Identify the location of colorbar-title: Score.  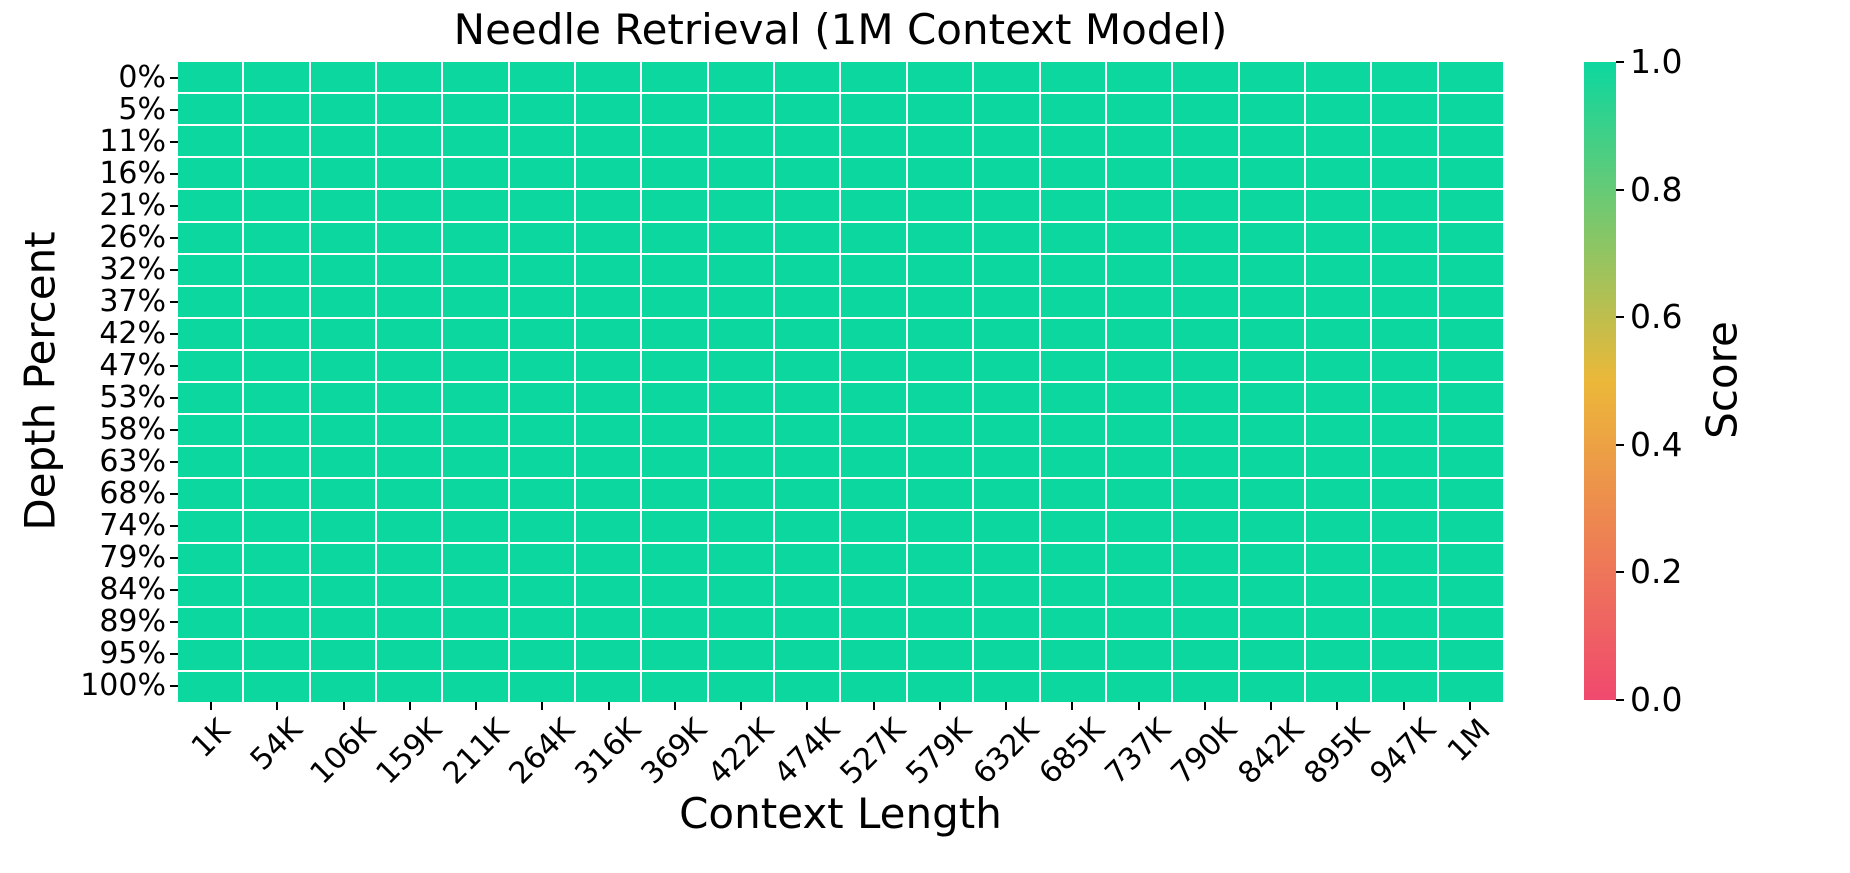
(1722, 380).